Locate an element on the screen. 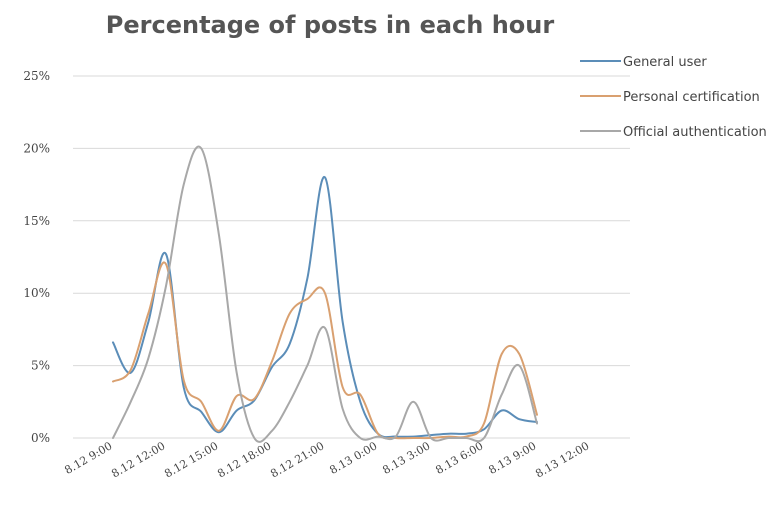 This screenshot has width=784, height=512. x-tick-label: 8.12 18:00 is located at coordinates (244, 459).